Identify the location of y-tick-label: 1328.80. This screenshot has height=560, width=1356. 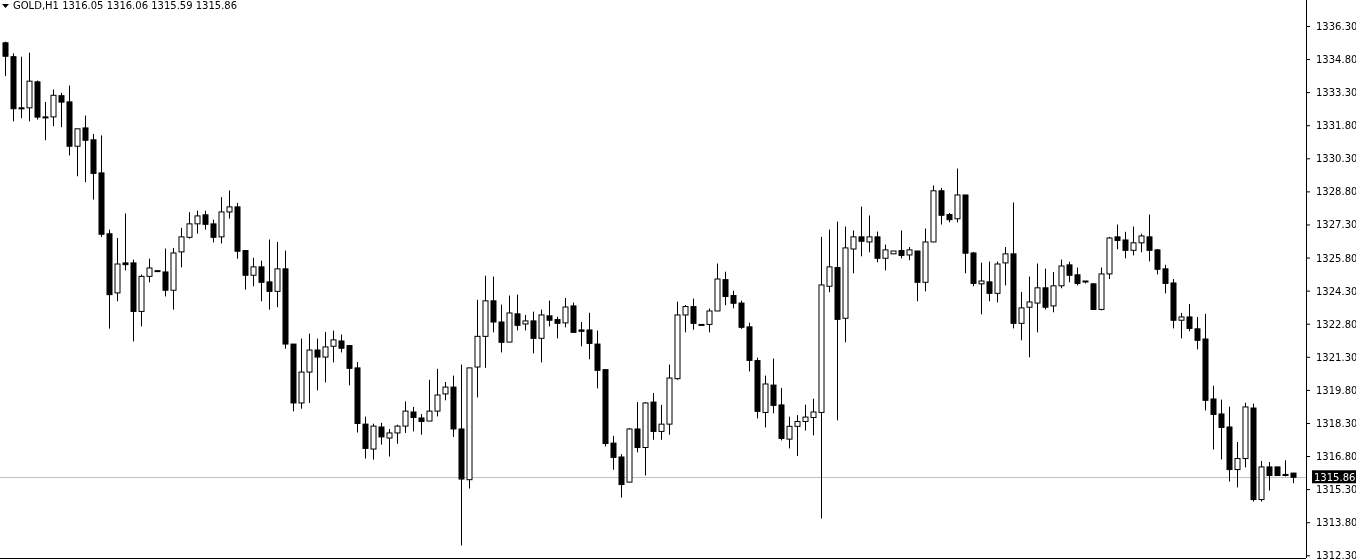
(1336, 192).